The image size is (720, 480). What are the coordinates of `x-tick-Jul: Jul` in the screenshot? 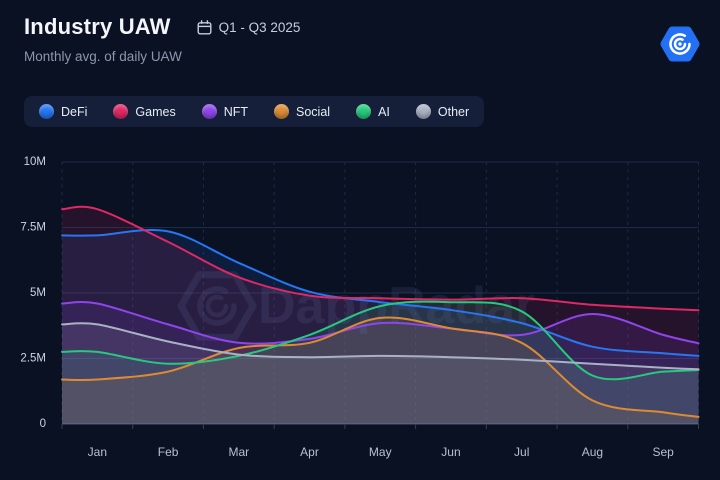 It's located at (521, 452).